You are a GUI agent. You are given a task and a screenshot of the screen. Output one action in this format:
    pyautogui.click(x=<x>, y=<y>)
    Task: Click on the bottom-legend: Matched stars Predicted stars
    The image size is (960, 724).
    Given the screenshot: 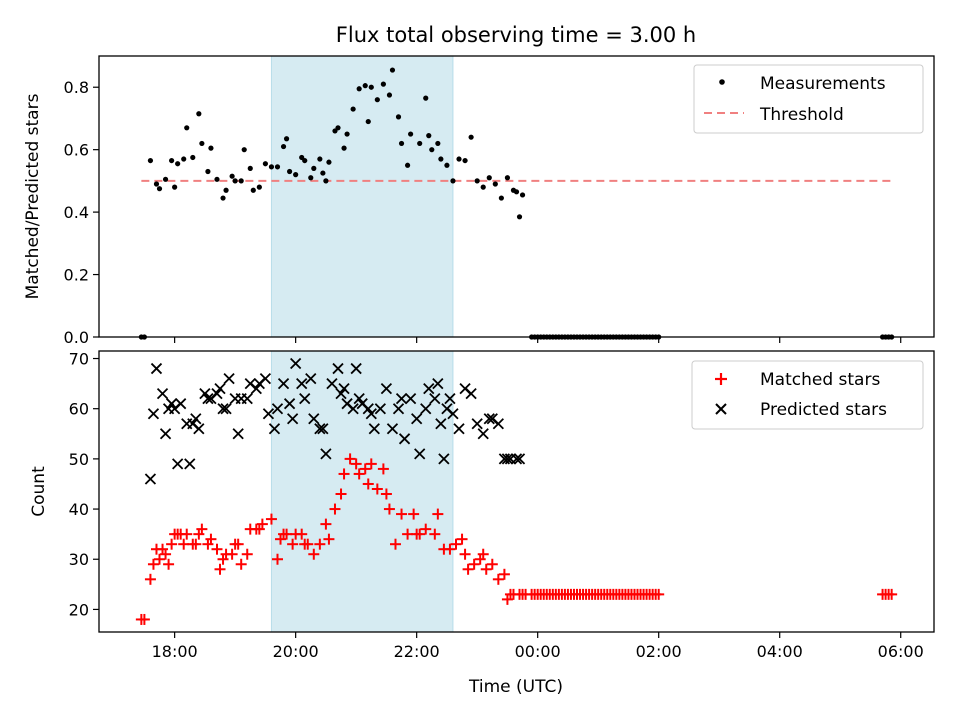 What is the action you would take?
    pyautogui.click(x=807, y=395)
    